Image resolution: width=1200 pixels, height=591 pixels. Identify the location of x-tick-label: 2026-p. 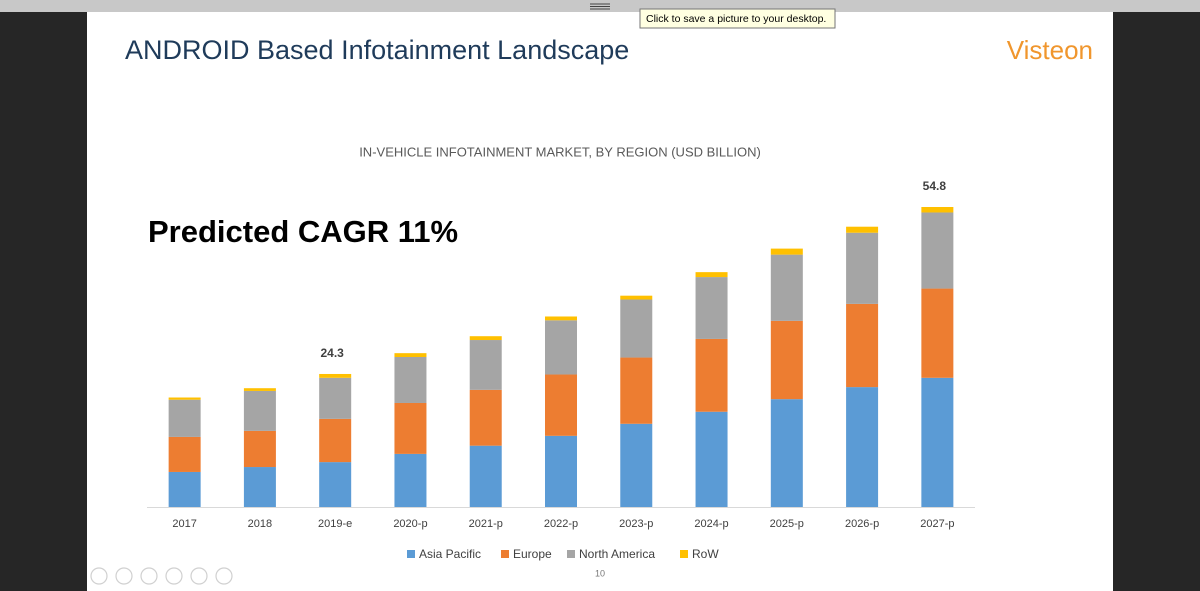
(862, 524).